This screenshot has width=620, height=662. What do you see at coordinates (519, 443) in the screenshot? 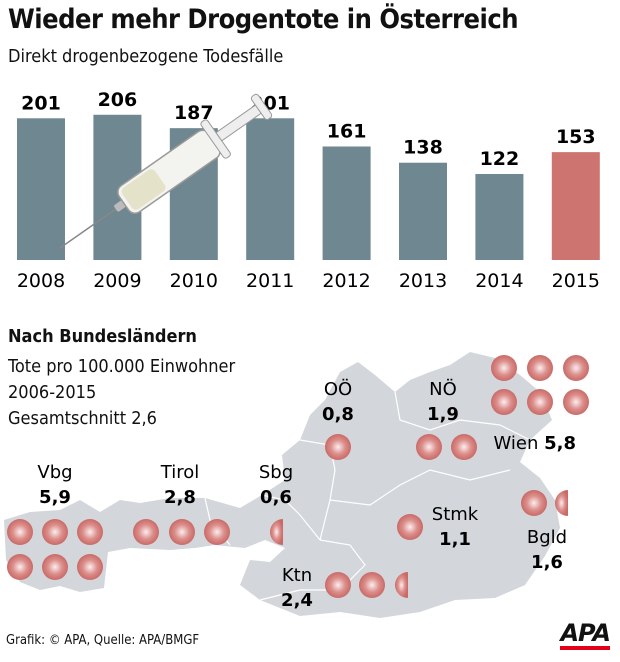
I see `region-name: Wien` at bounding box center [519, 443].